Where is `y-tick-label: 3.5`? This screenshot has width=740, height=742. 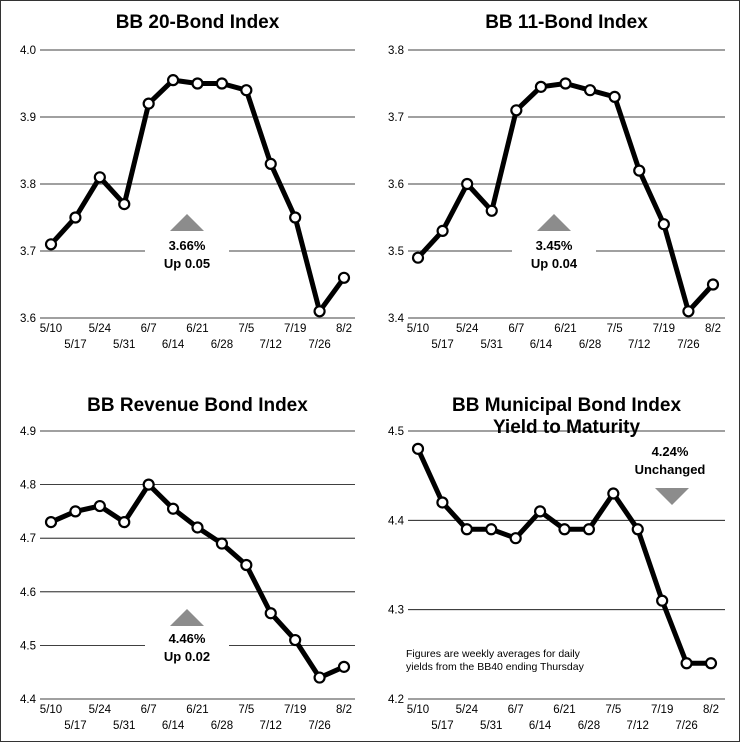 y-tick-label: 3.5 is located at coordinates (396, 252).